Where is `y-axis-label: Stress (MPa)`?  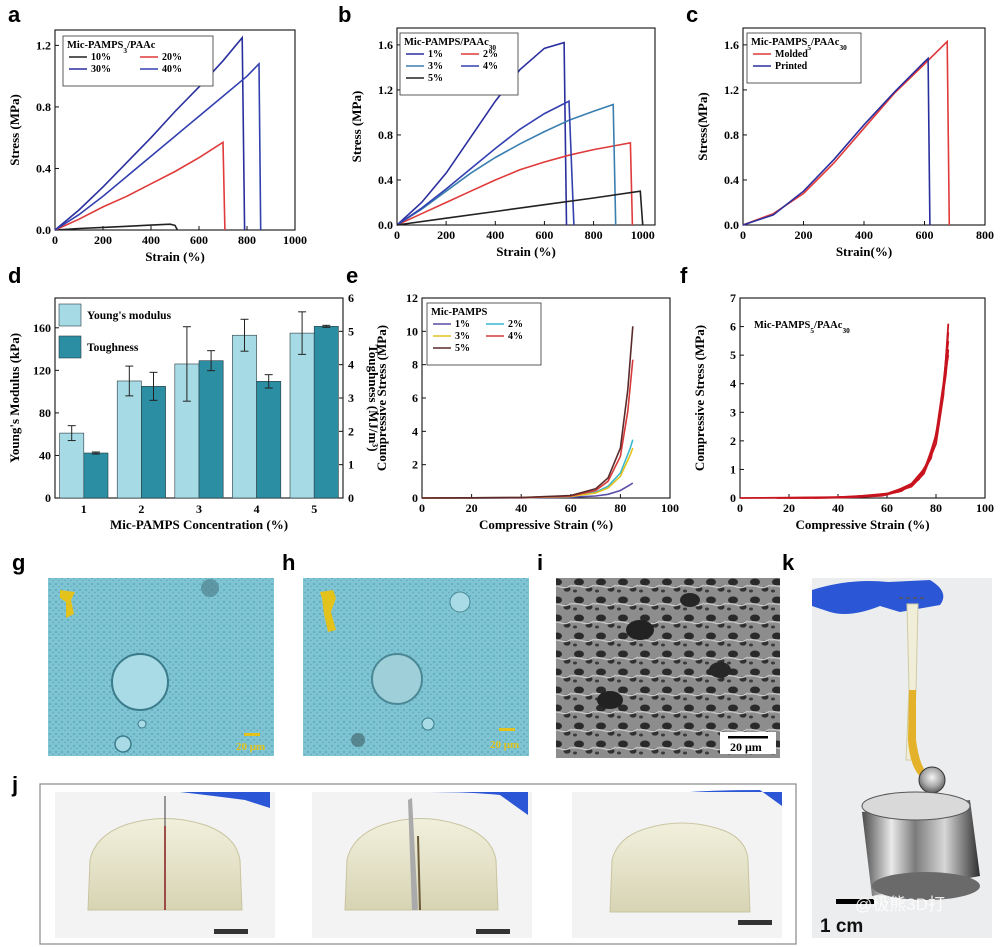 y-axis-label: Stress (MPa) is located at coordinates (14, 130).